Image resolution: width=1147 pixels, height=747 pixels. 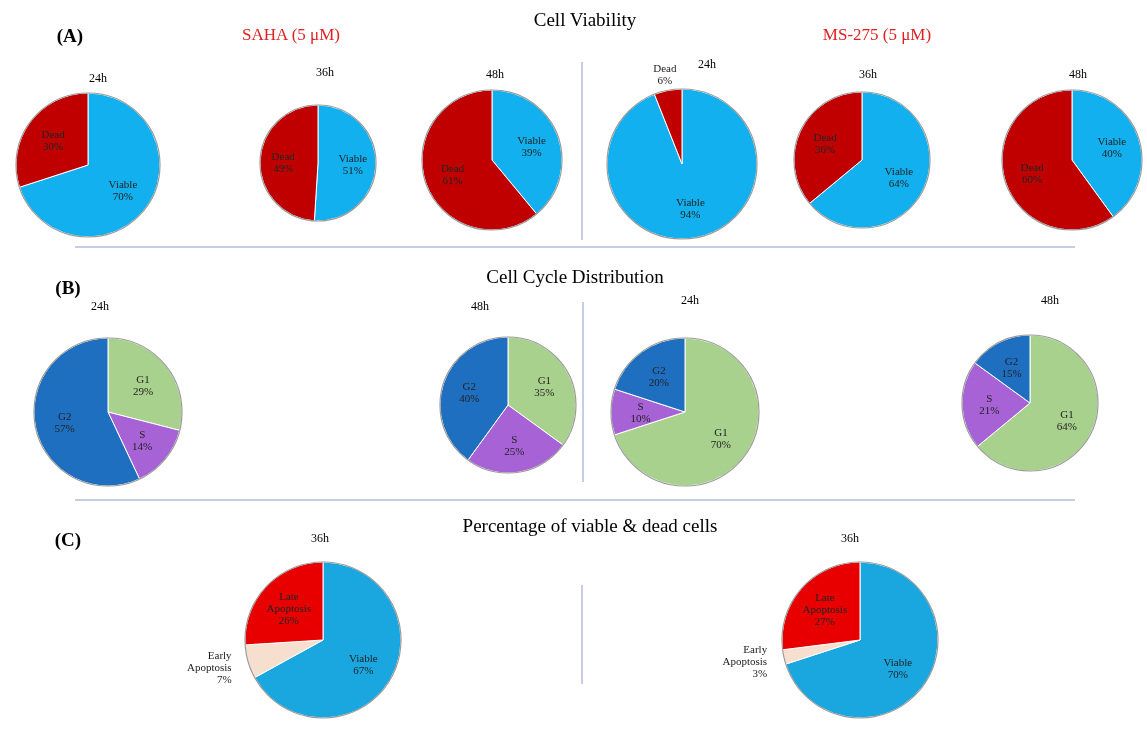 What do you see at coordinates (824, 621) in the screenshot?
I see `data-label: 27%` at bounding box center [824, 621].